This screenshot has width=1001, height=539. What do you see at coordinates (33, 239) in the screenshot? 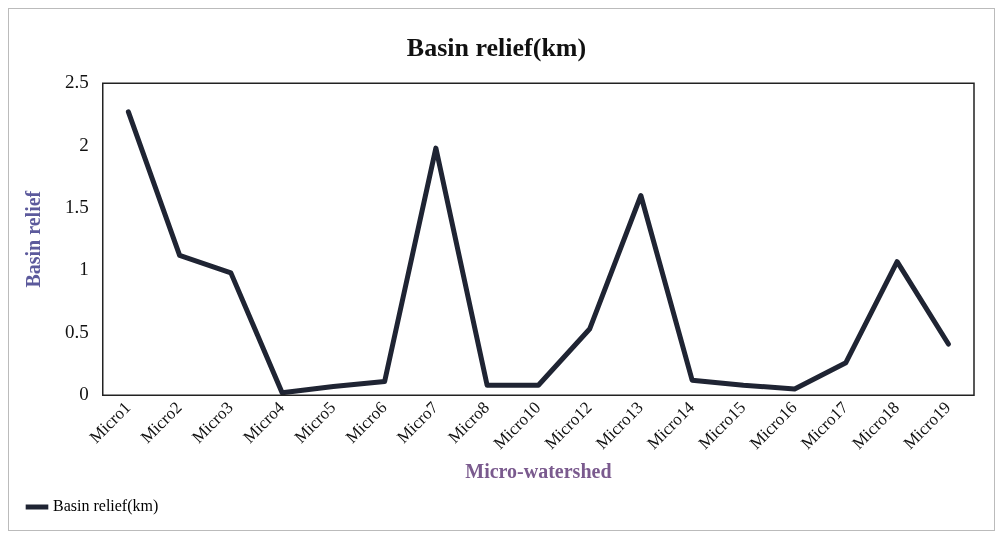
I see `y-axis-title: Basin relief` at bounding box center [33, 239].